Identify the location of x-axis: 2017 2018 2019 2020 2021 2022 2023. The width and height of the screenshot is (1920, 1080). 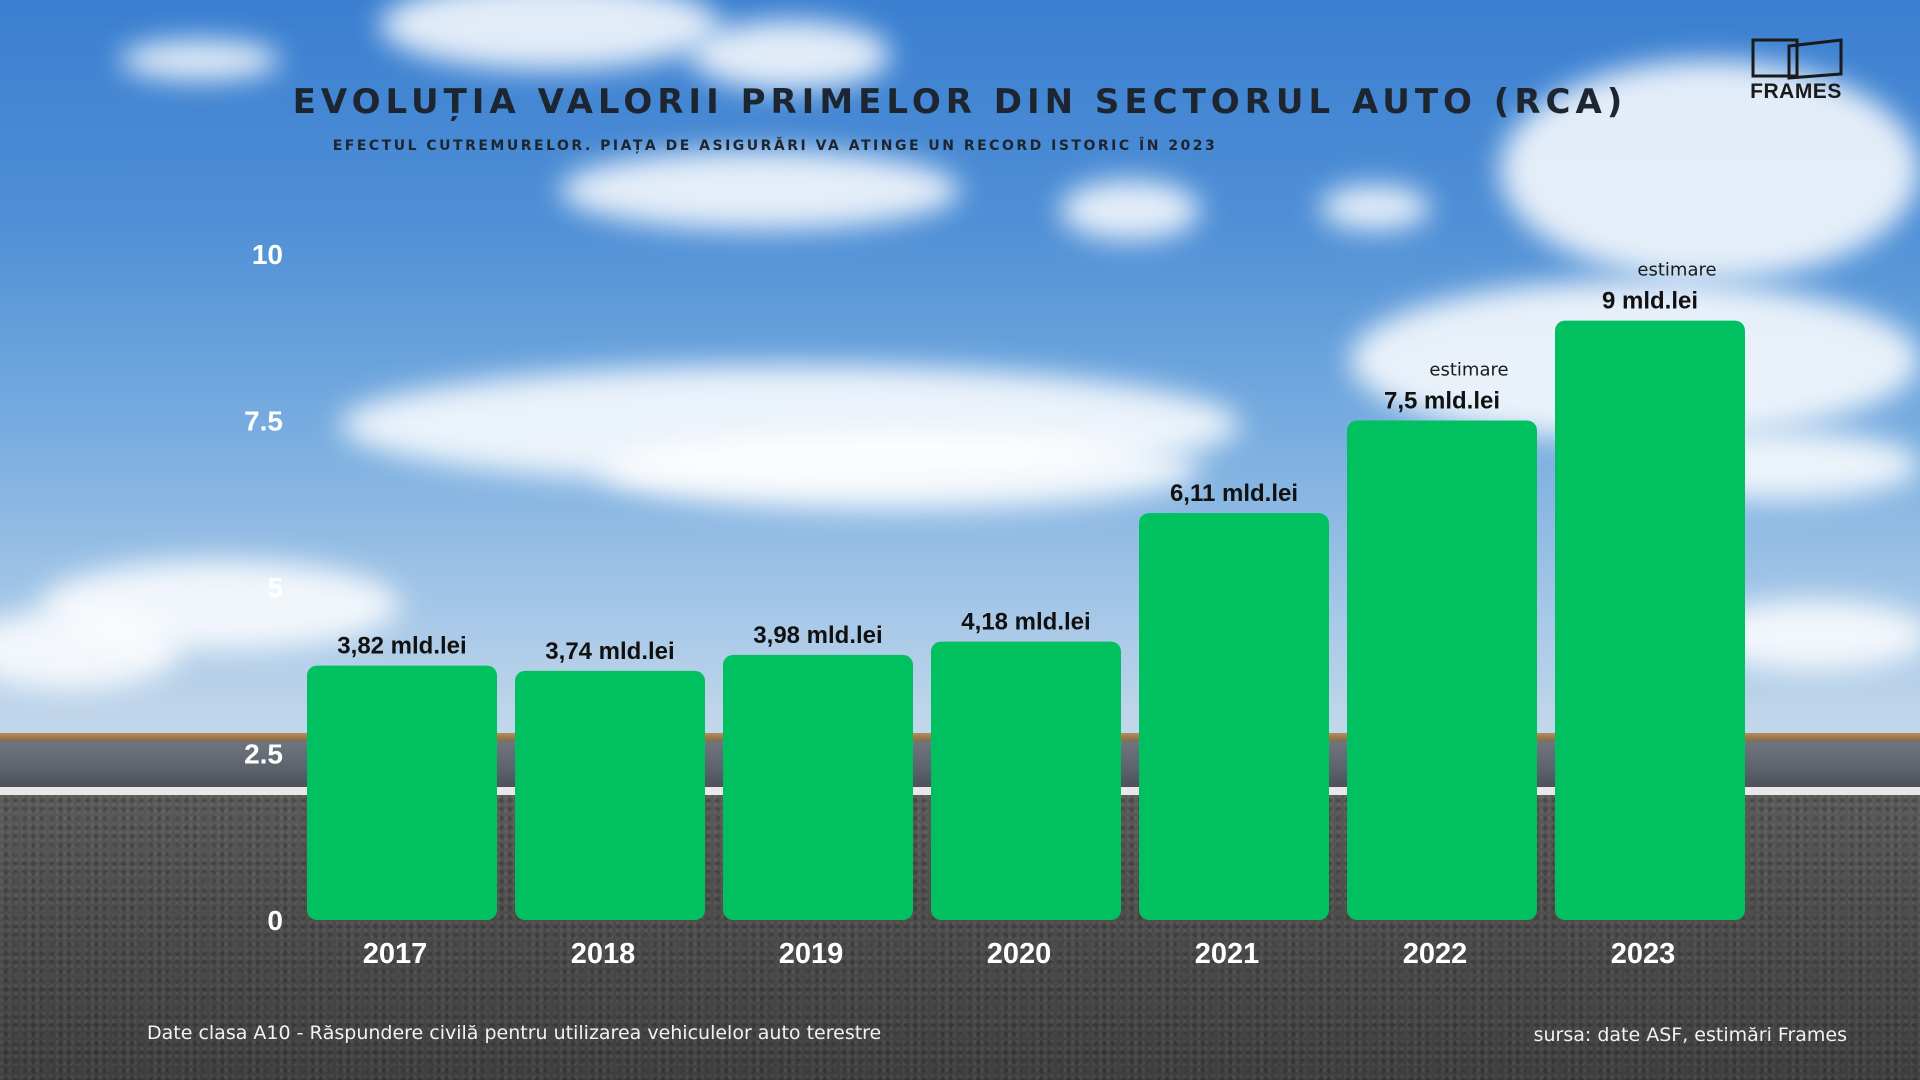
(1019, 954).